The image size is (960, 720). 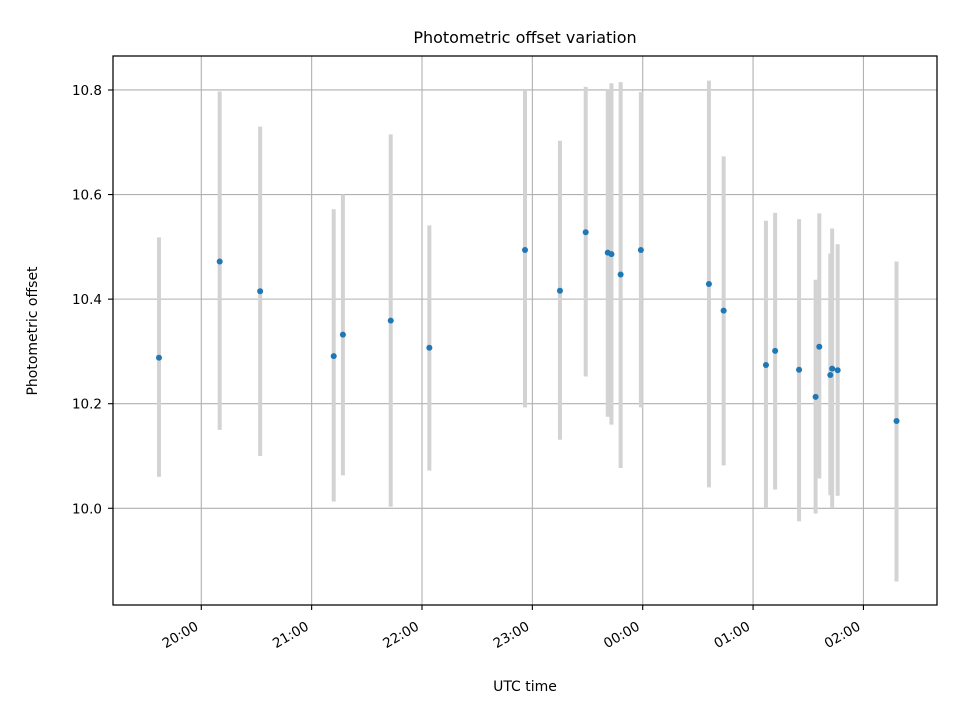 I want to click on chart-title: Photometric offset variation, so click(x=524, y=37).